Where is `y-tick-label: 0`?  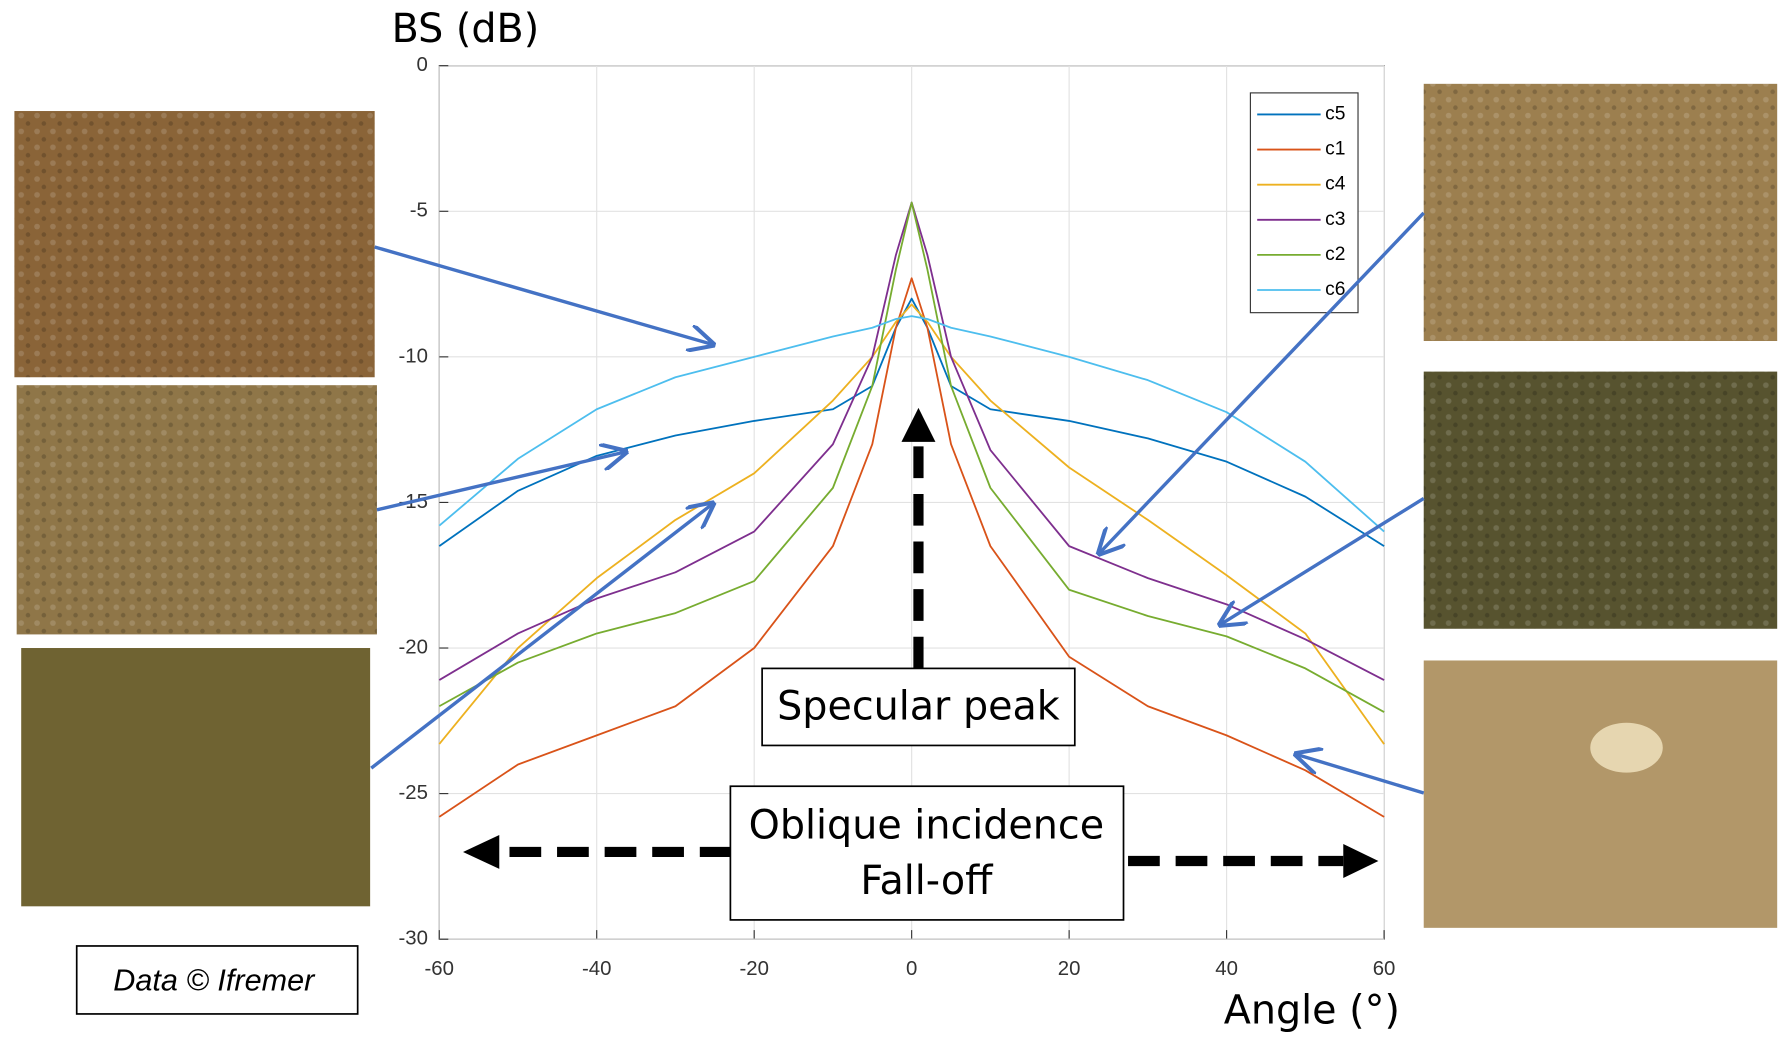
y-tick-label: 0 is located at coordinates (422, 65).